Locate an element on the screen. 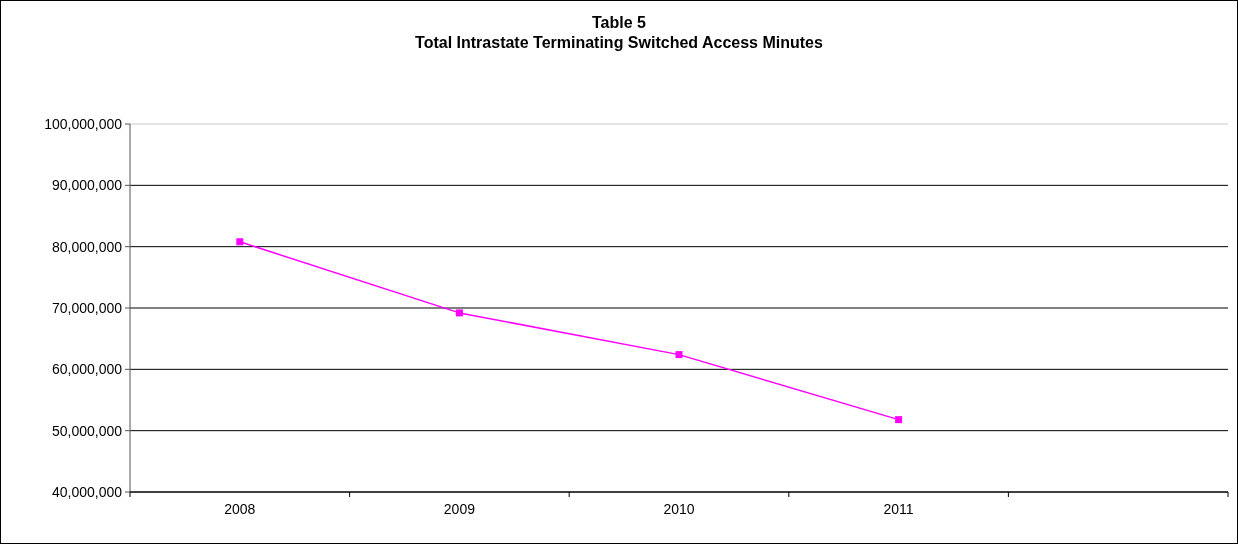 This screenshot has width=1238, height=544. x-tick-label: 2011 is located at coordinates (898, 509).